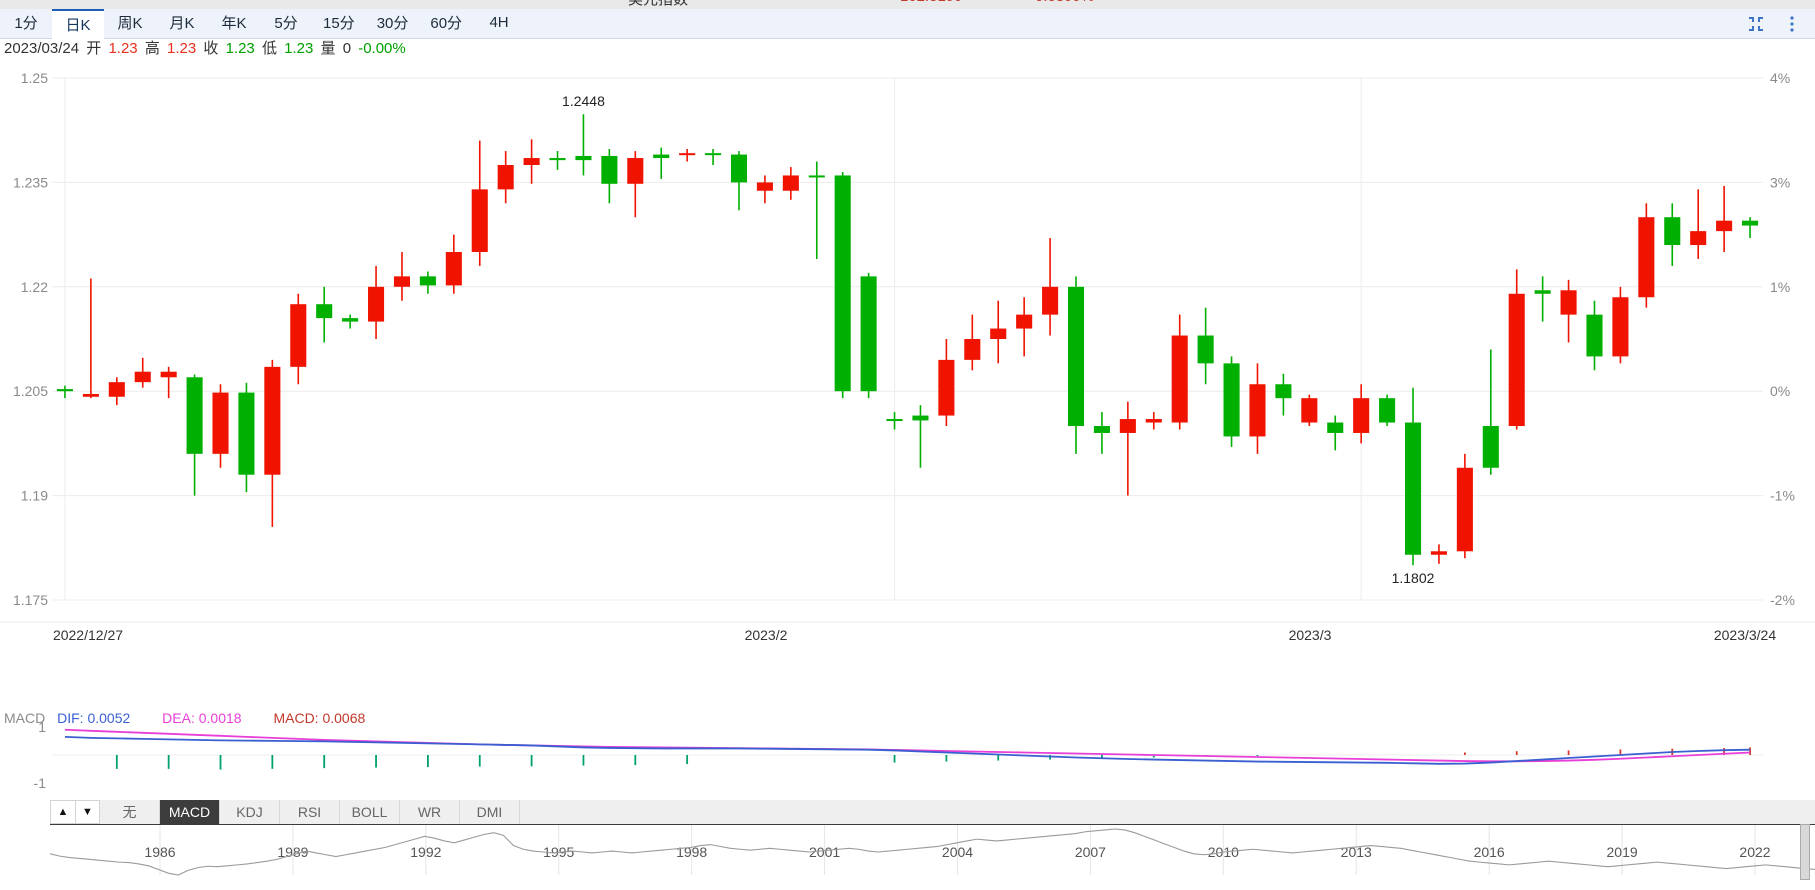 The image size is (1815, 890). Describe the element at coordinates (1310, 635) in the screenshot. I see `x-axis-tick: 2023/3` at that location.